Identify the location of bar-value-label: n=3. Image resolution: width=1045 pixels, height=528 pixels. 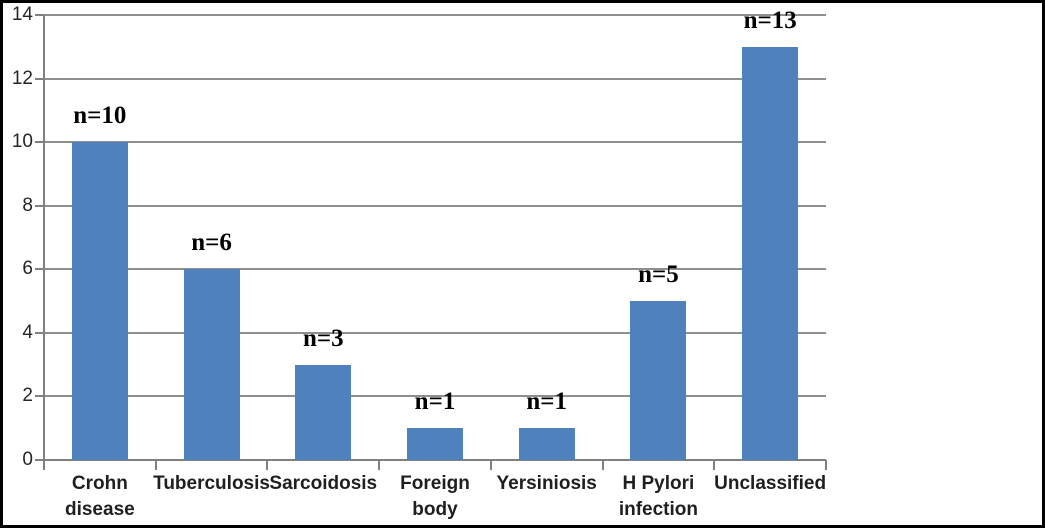
(323, 338).